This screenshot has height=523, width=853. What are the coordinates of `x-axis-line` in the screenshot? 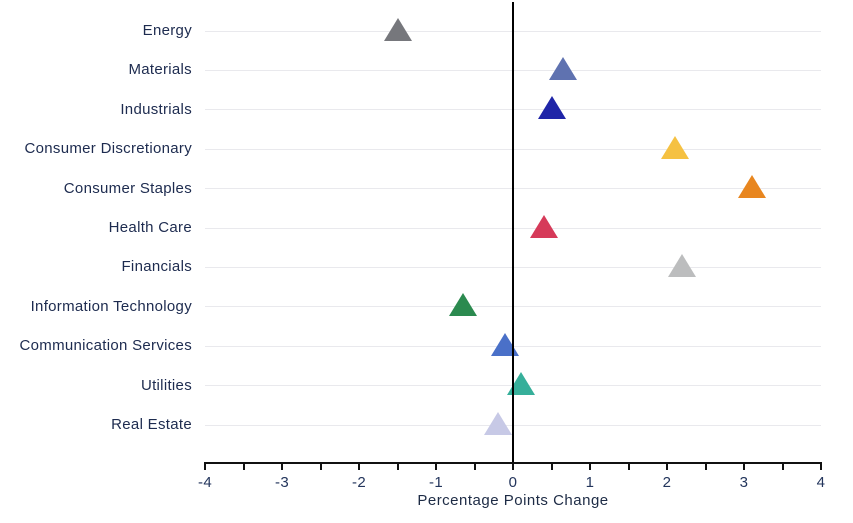 It's located at (513, 463).